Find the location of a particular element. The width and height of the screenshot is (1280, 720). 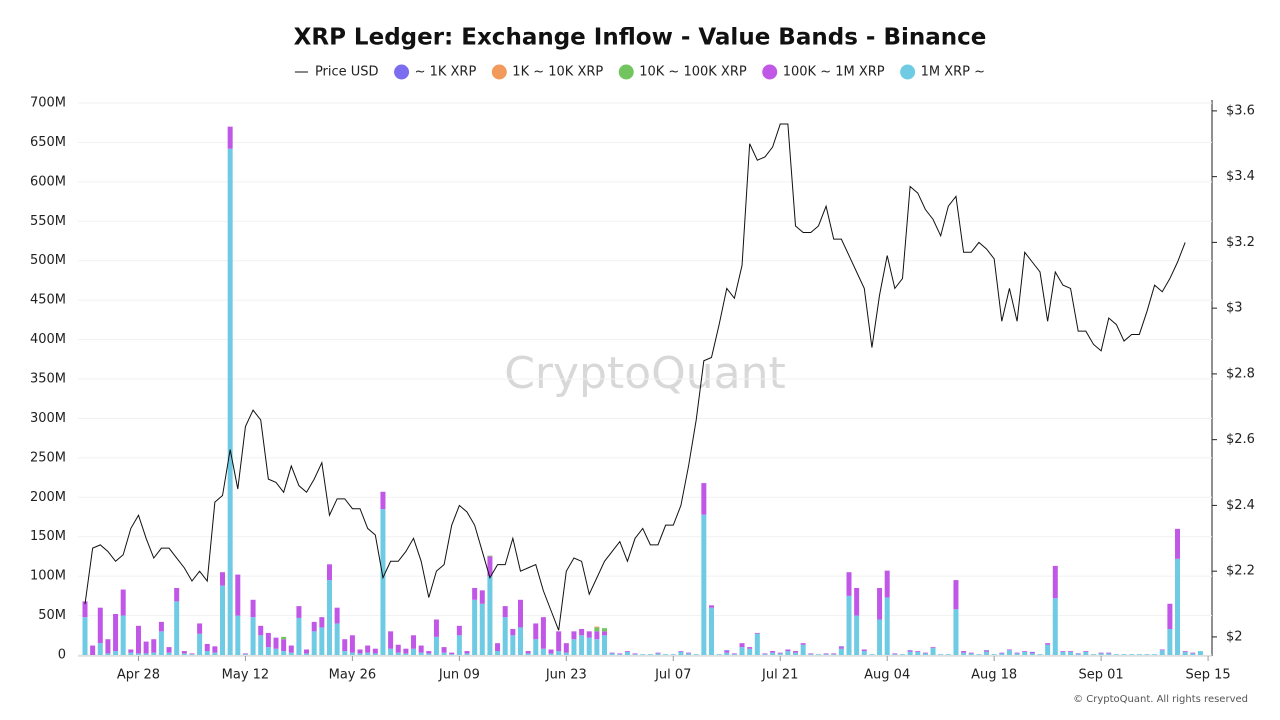

y-tick-label: 250M is located at coordinates (48, 457).